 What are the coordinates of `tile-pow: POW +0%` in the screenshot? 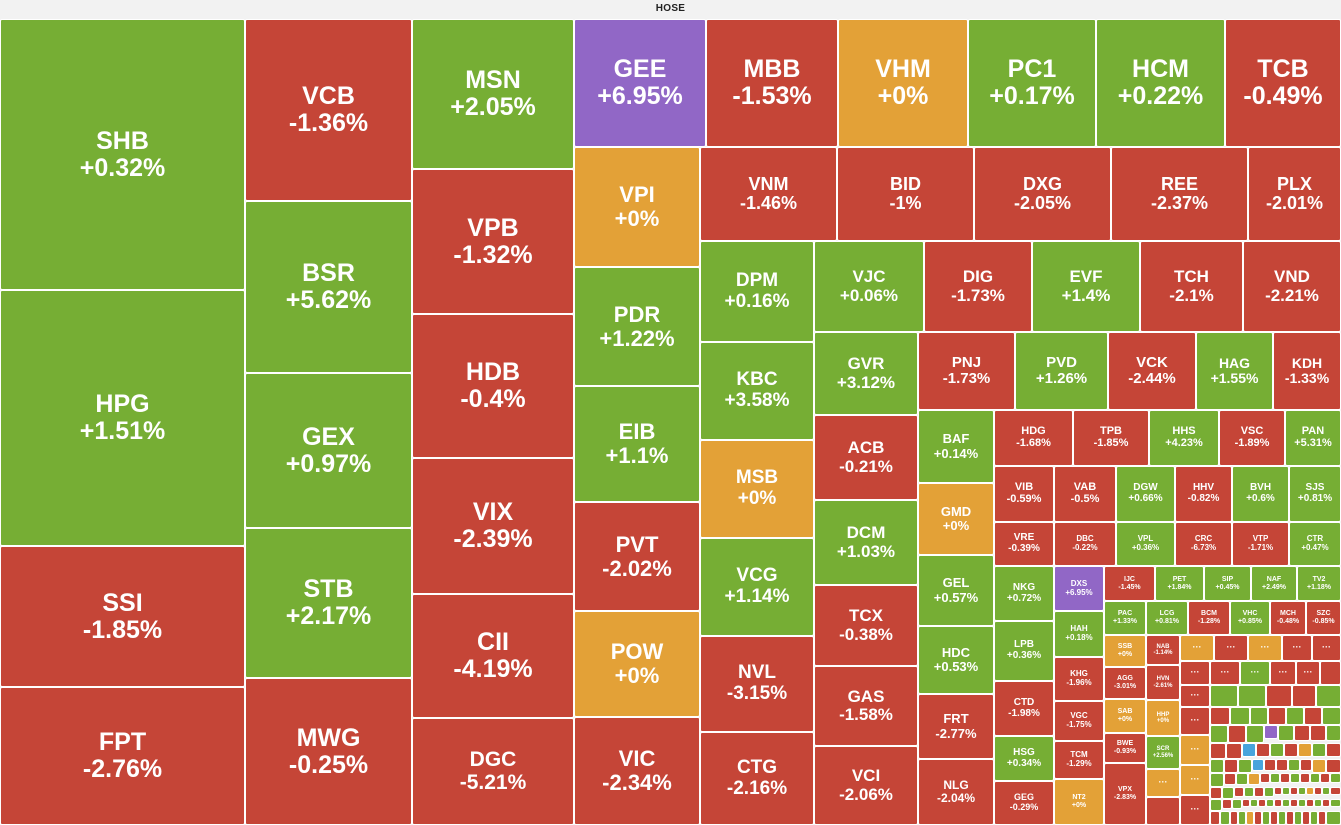 It's located at (637, 664).